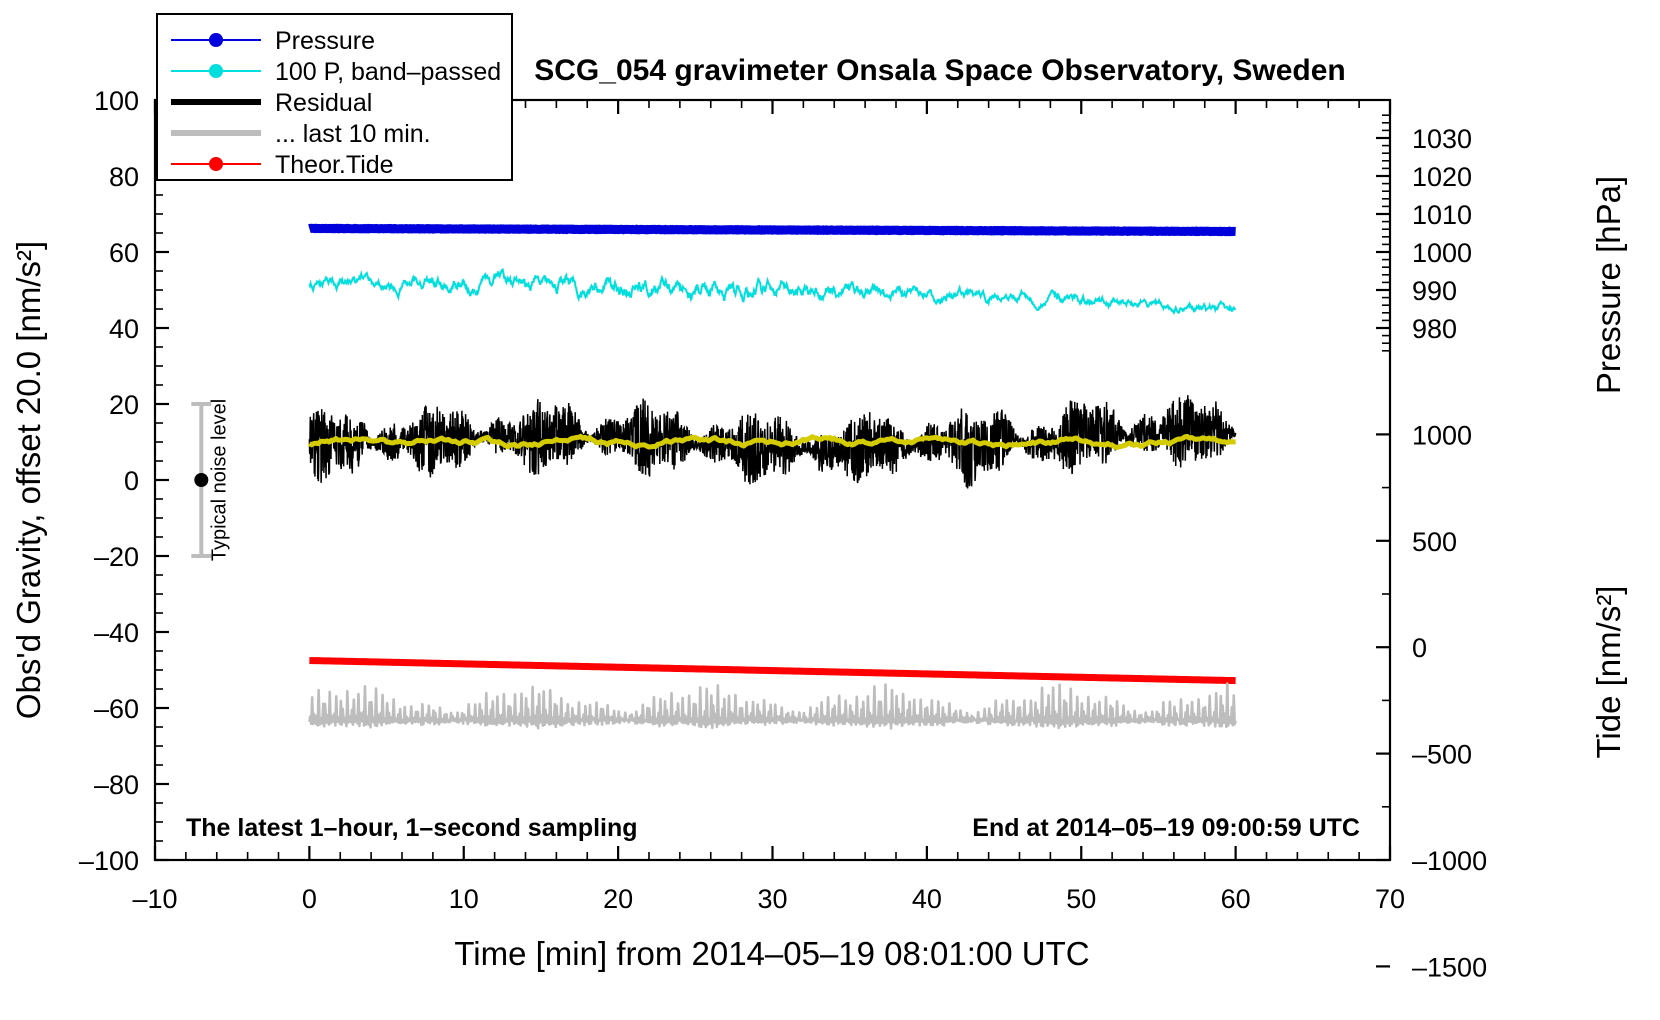 Image resolution: width=1660 pixels, height=1020 pixels. What do you see at coordinates (1449, 967) in the screenshot?
I see `tide-tick-label: –1500` at bounding box center [1449, 967].